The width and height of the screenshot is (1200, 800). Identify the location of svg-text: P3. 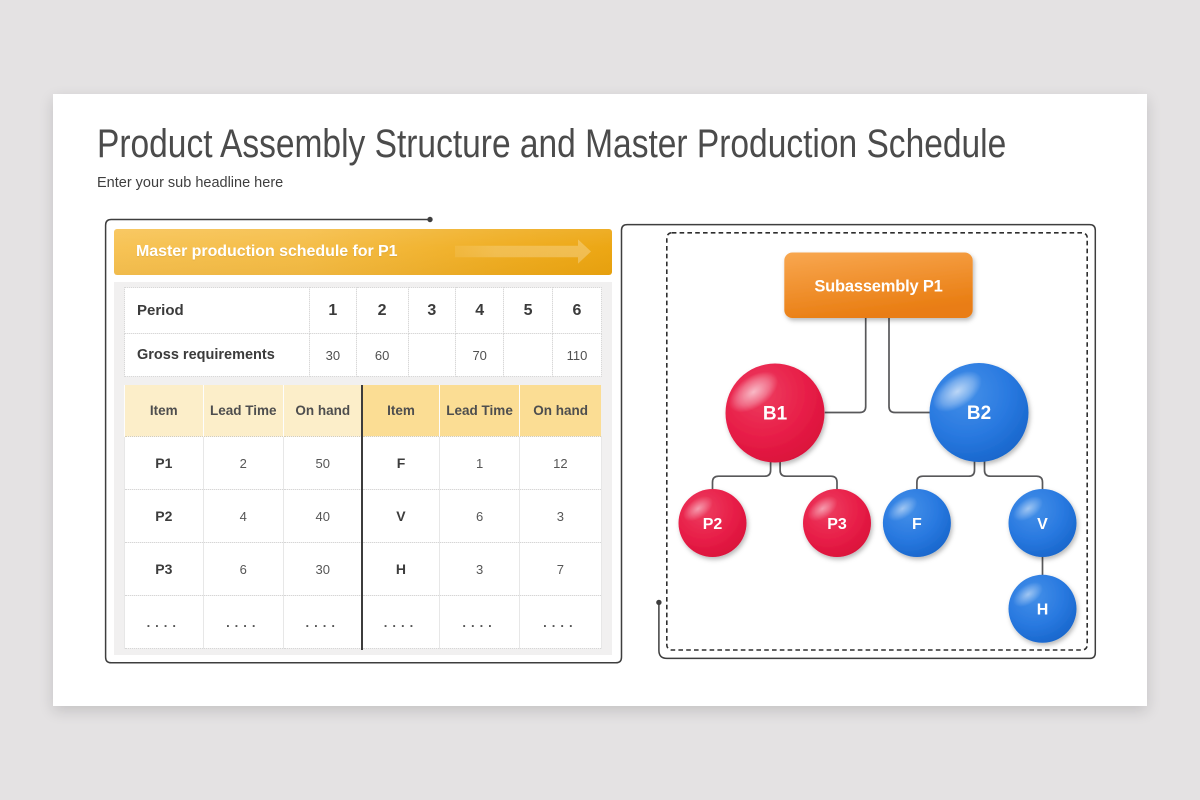
(837, 524).